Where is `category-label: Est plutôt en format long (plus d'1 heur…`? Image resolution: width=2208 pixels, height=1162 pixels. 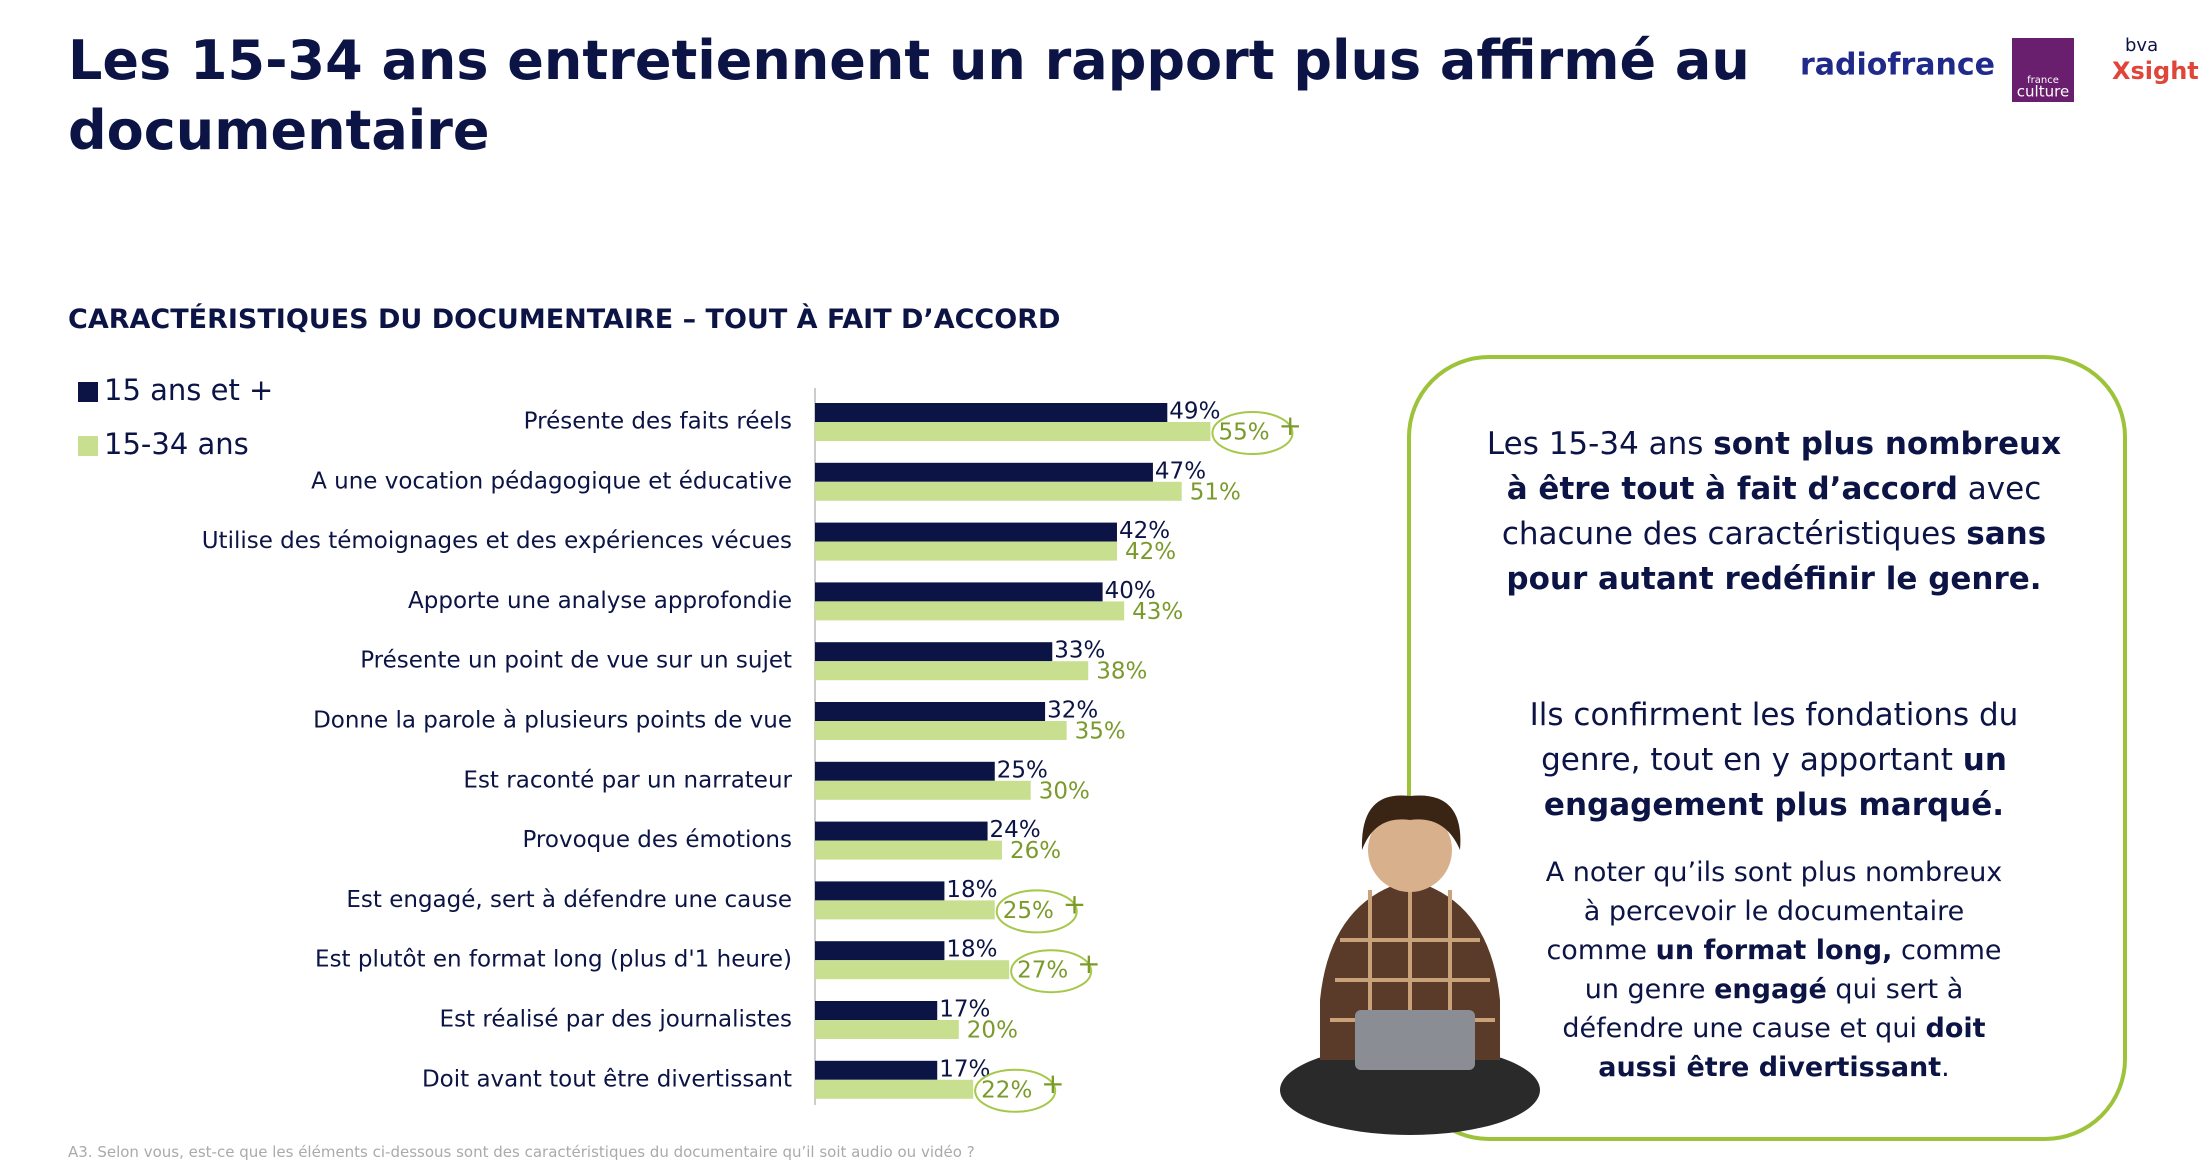
category-label: Est plutôt en format long (plus d'1 heur… is located at coordinates (553, 960).